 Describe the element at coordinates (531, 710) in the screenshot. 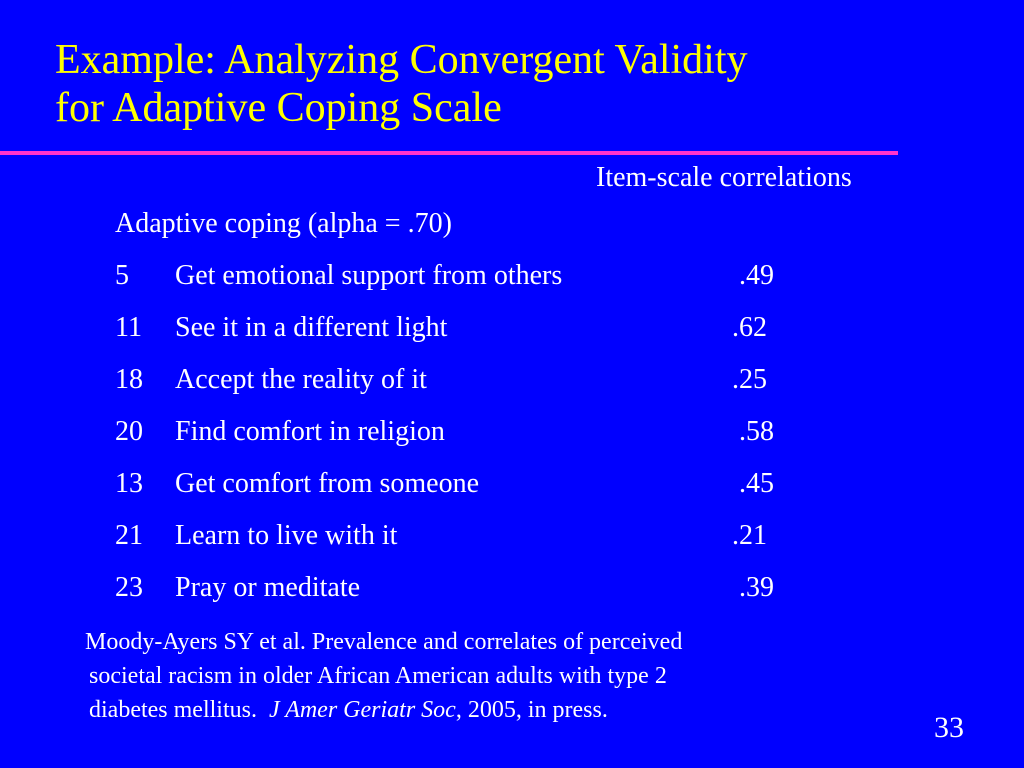

I see `citation-line-3-tail: , 2005, in press.` at that location.